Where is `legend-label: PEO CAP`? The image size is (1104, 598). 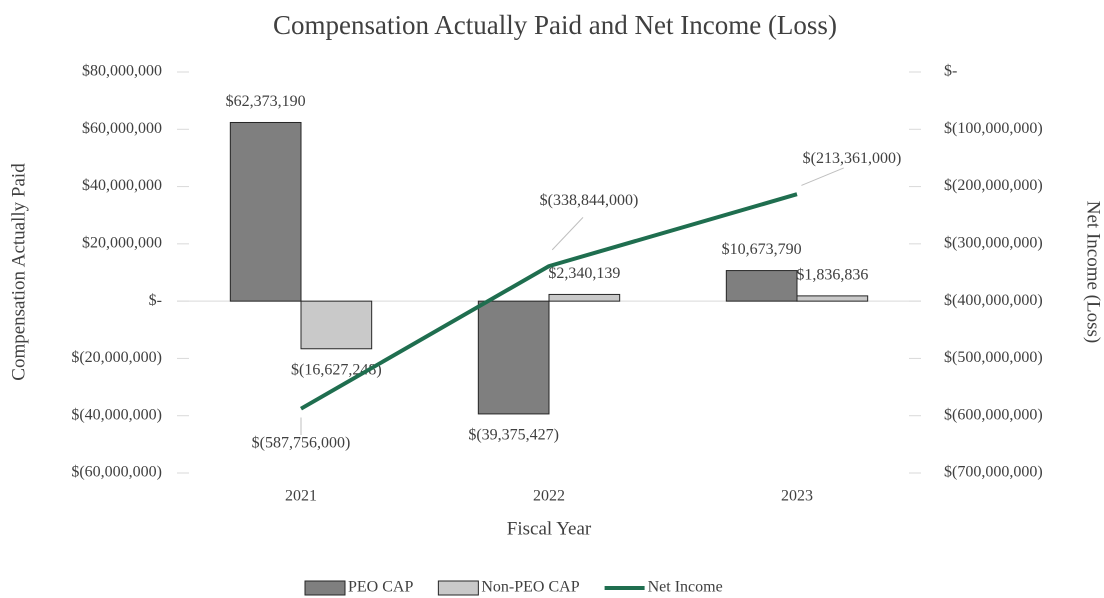 legend-label: PEO CAP is located at coordinates (380, 587).